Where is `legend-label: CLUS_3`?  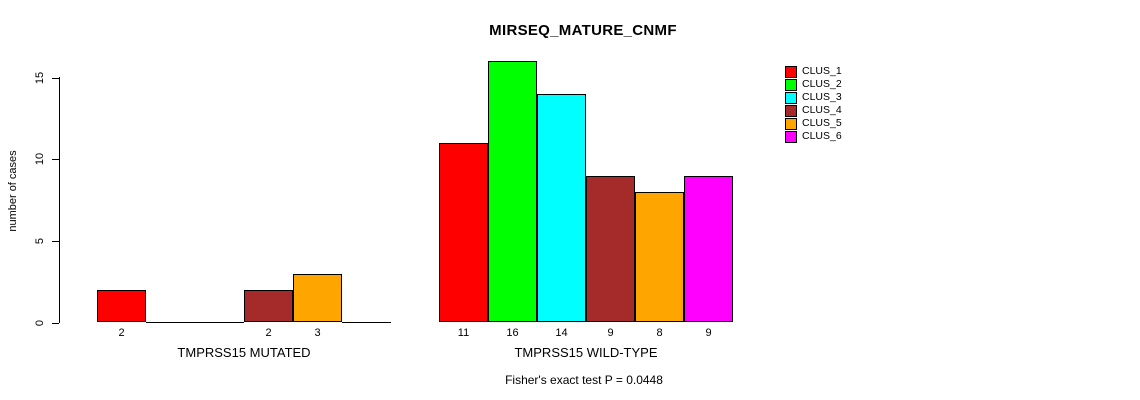 legend-label: CLUS_3 is located at coordinates (822, 97).